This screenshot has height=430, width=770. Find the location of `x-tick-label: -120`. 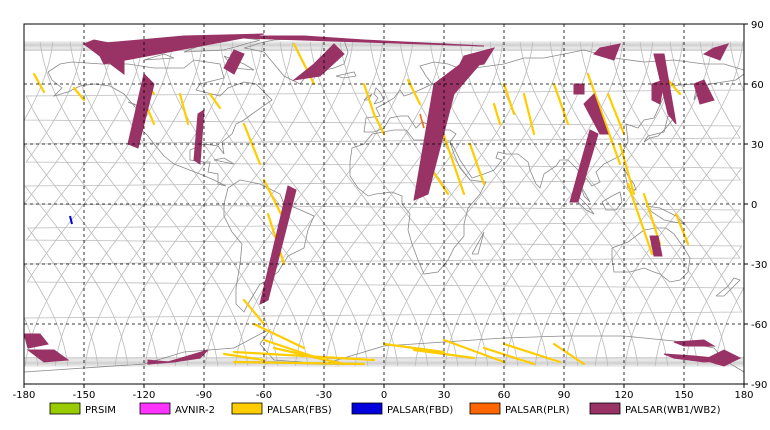

x-tick-label: -120 is located at coordinates (144, 395).